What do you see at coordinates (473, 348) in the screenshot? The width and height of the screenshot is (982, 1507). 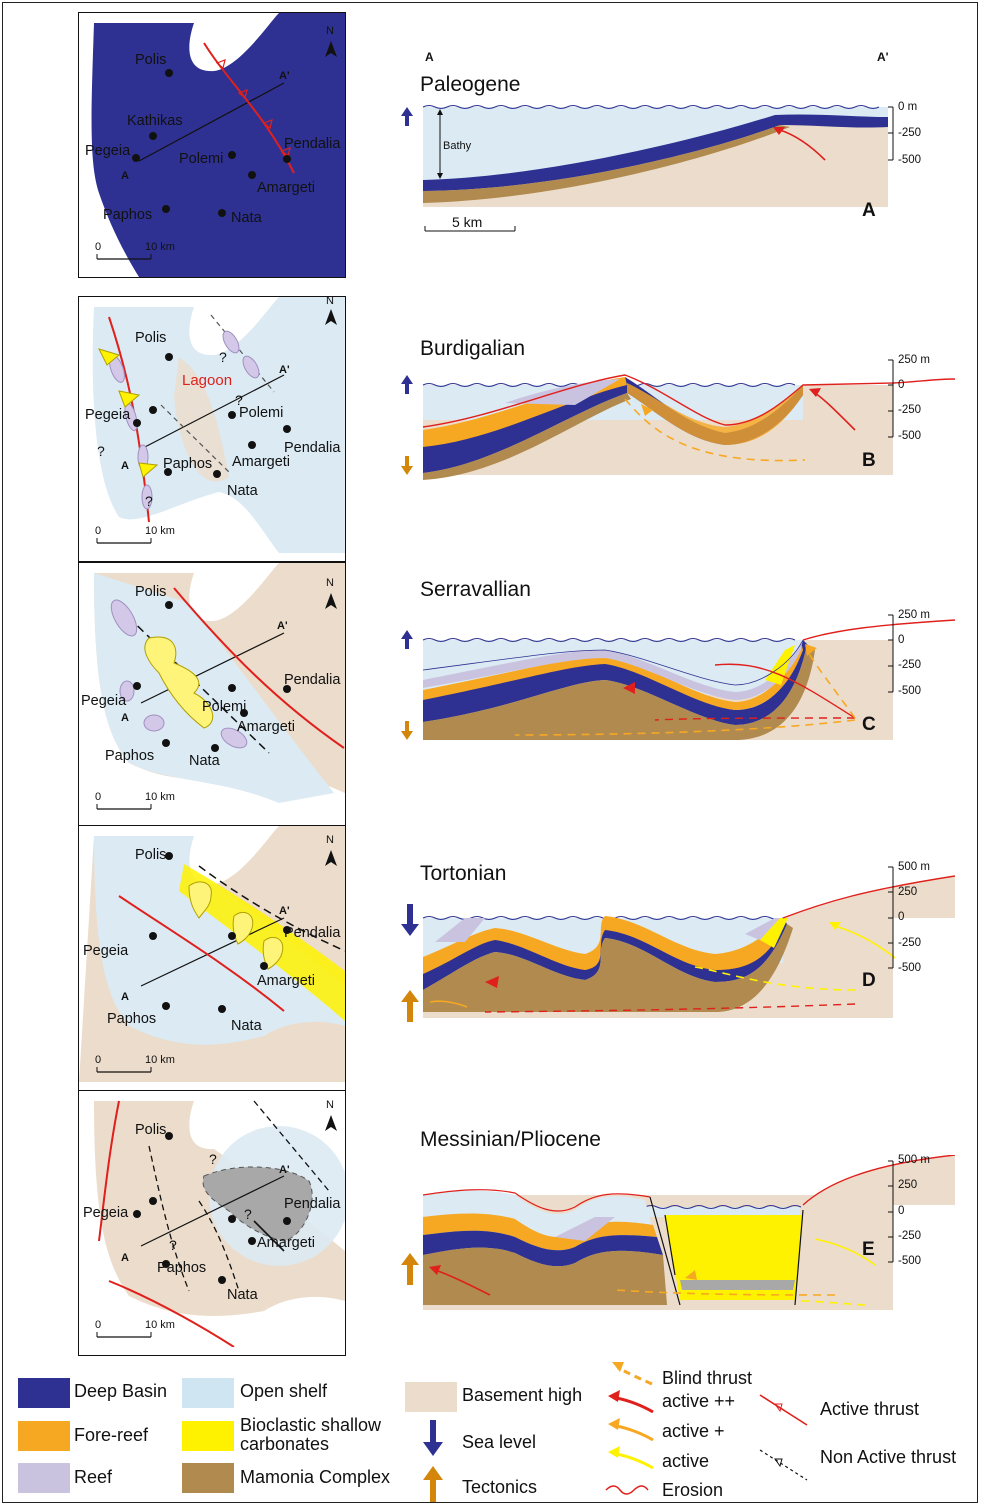 I see `stage-title-burdigalian: Burdigalian` at bounding box center [473, 348].